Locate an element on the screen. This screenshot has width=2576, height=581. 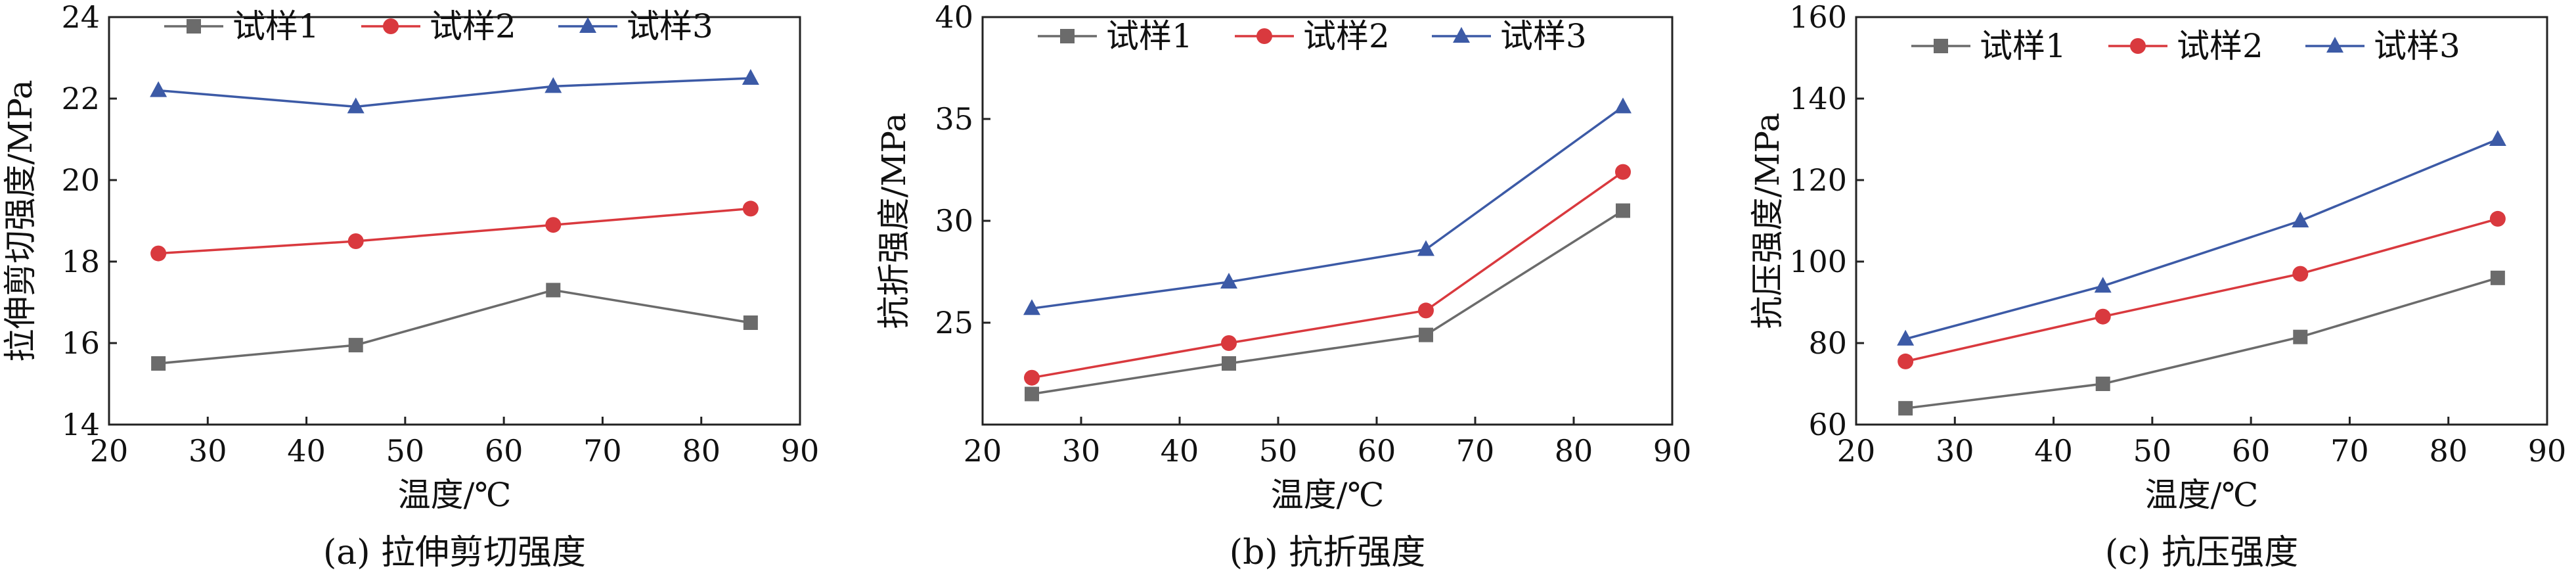
x-tick-label: 70 is located at coordinates (602, 451).